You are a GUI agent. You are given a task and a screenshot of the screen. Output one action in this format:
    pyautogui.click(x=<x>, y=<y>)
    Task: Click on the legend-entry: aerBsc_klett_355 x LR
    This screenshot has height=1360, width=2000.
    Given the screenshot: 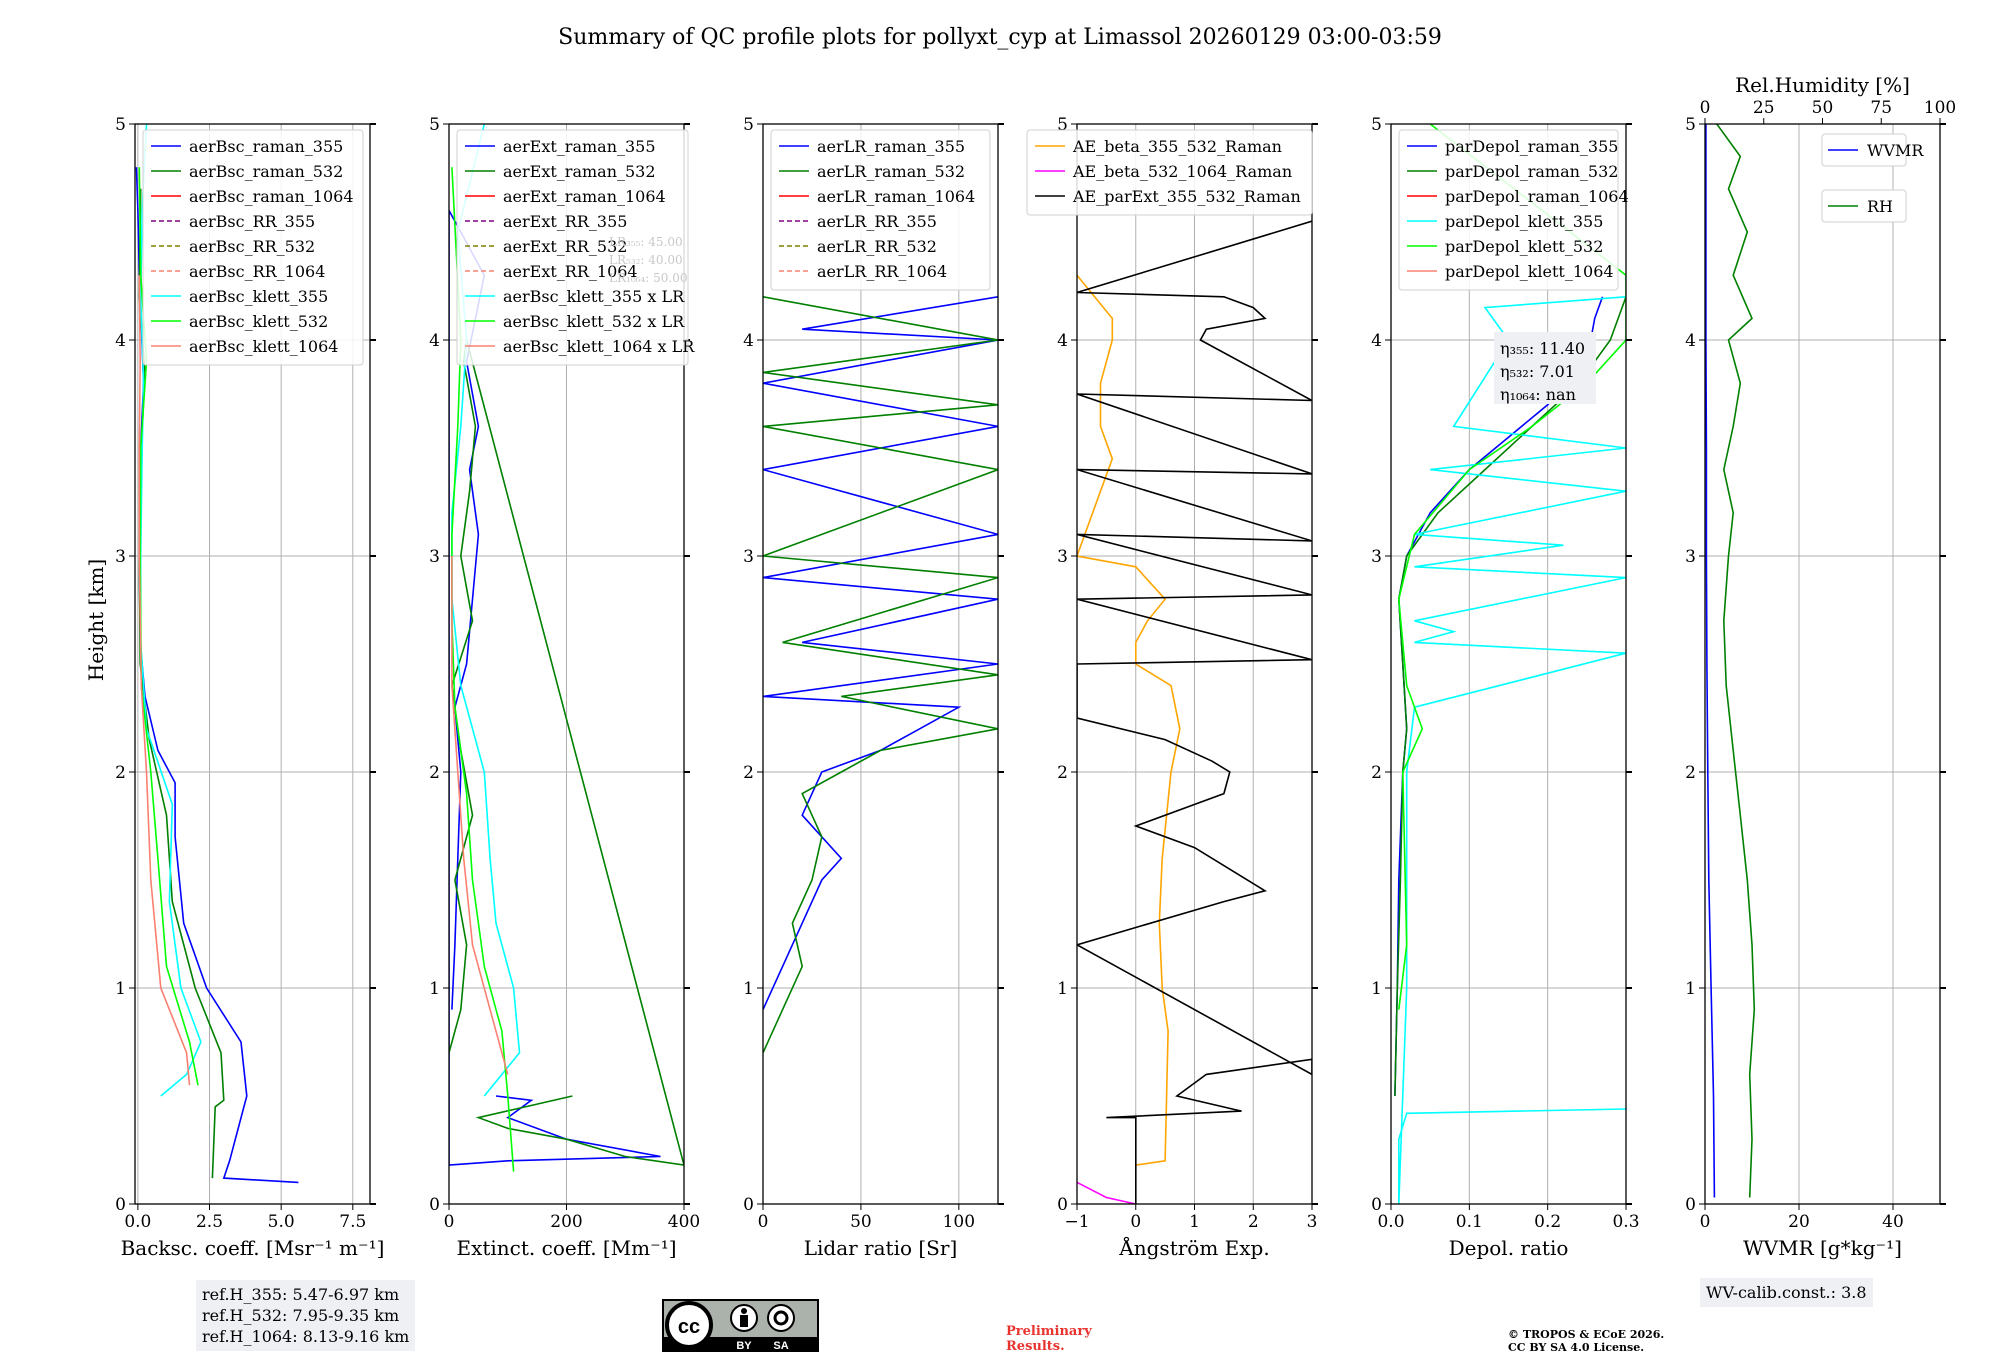 What is the action you would take?
    pyautogui.click(x=594, y=296)
    